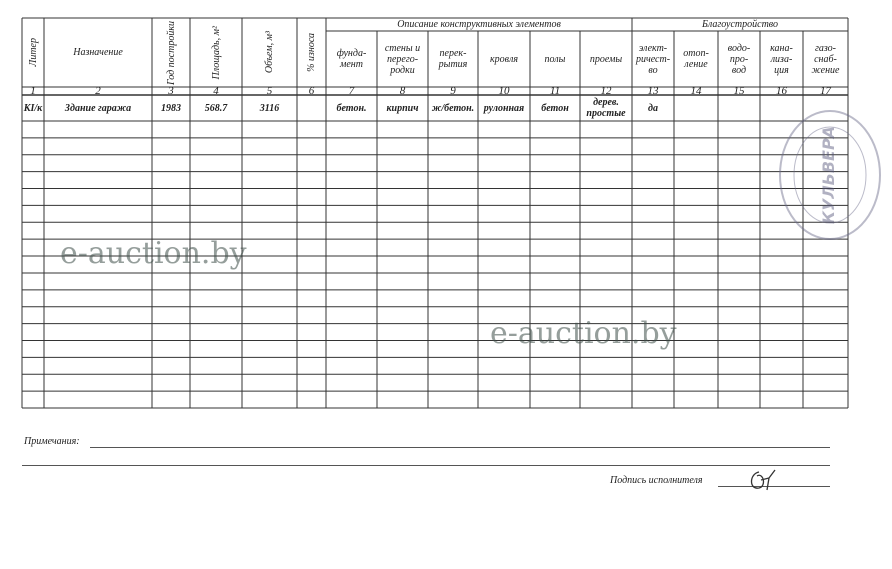 This screenshot has width=892, height=569. Describe the element at coordinates (828, 175) in the screenshot. I see `svg-text: КУЛЬВЕРА` at that location.